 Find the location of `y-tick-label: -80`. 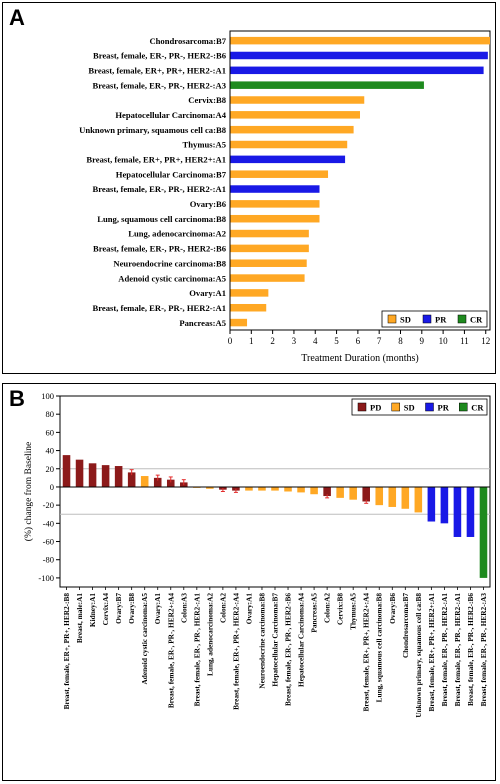

y-tick-label: -80 is located at coordinates (48, 560).